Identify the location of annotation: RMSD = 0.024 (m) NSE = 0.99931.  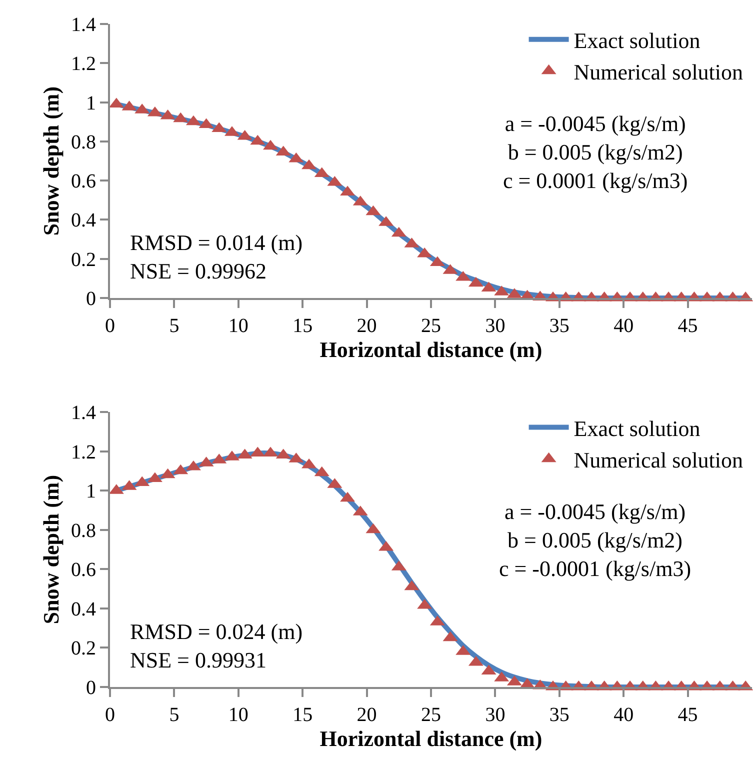
(216, 646).